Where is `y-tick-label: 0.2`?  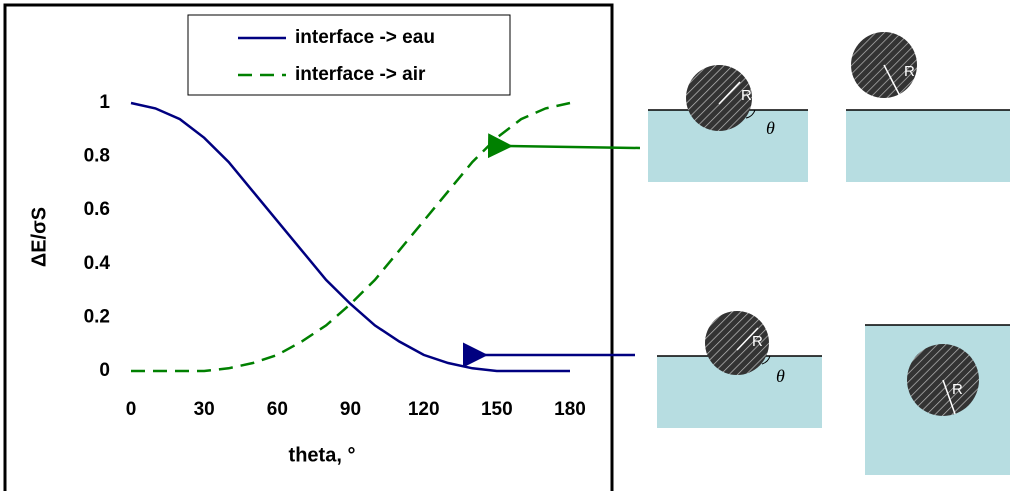 y-tick-label: 0.2 is located at coordinates (97, 316).